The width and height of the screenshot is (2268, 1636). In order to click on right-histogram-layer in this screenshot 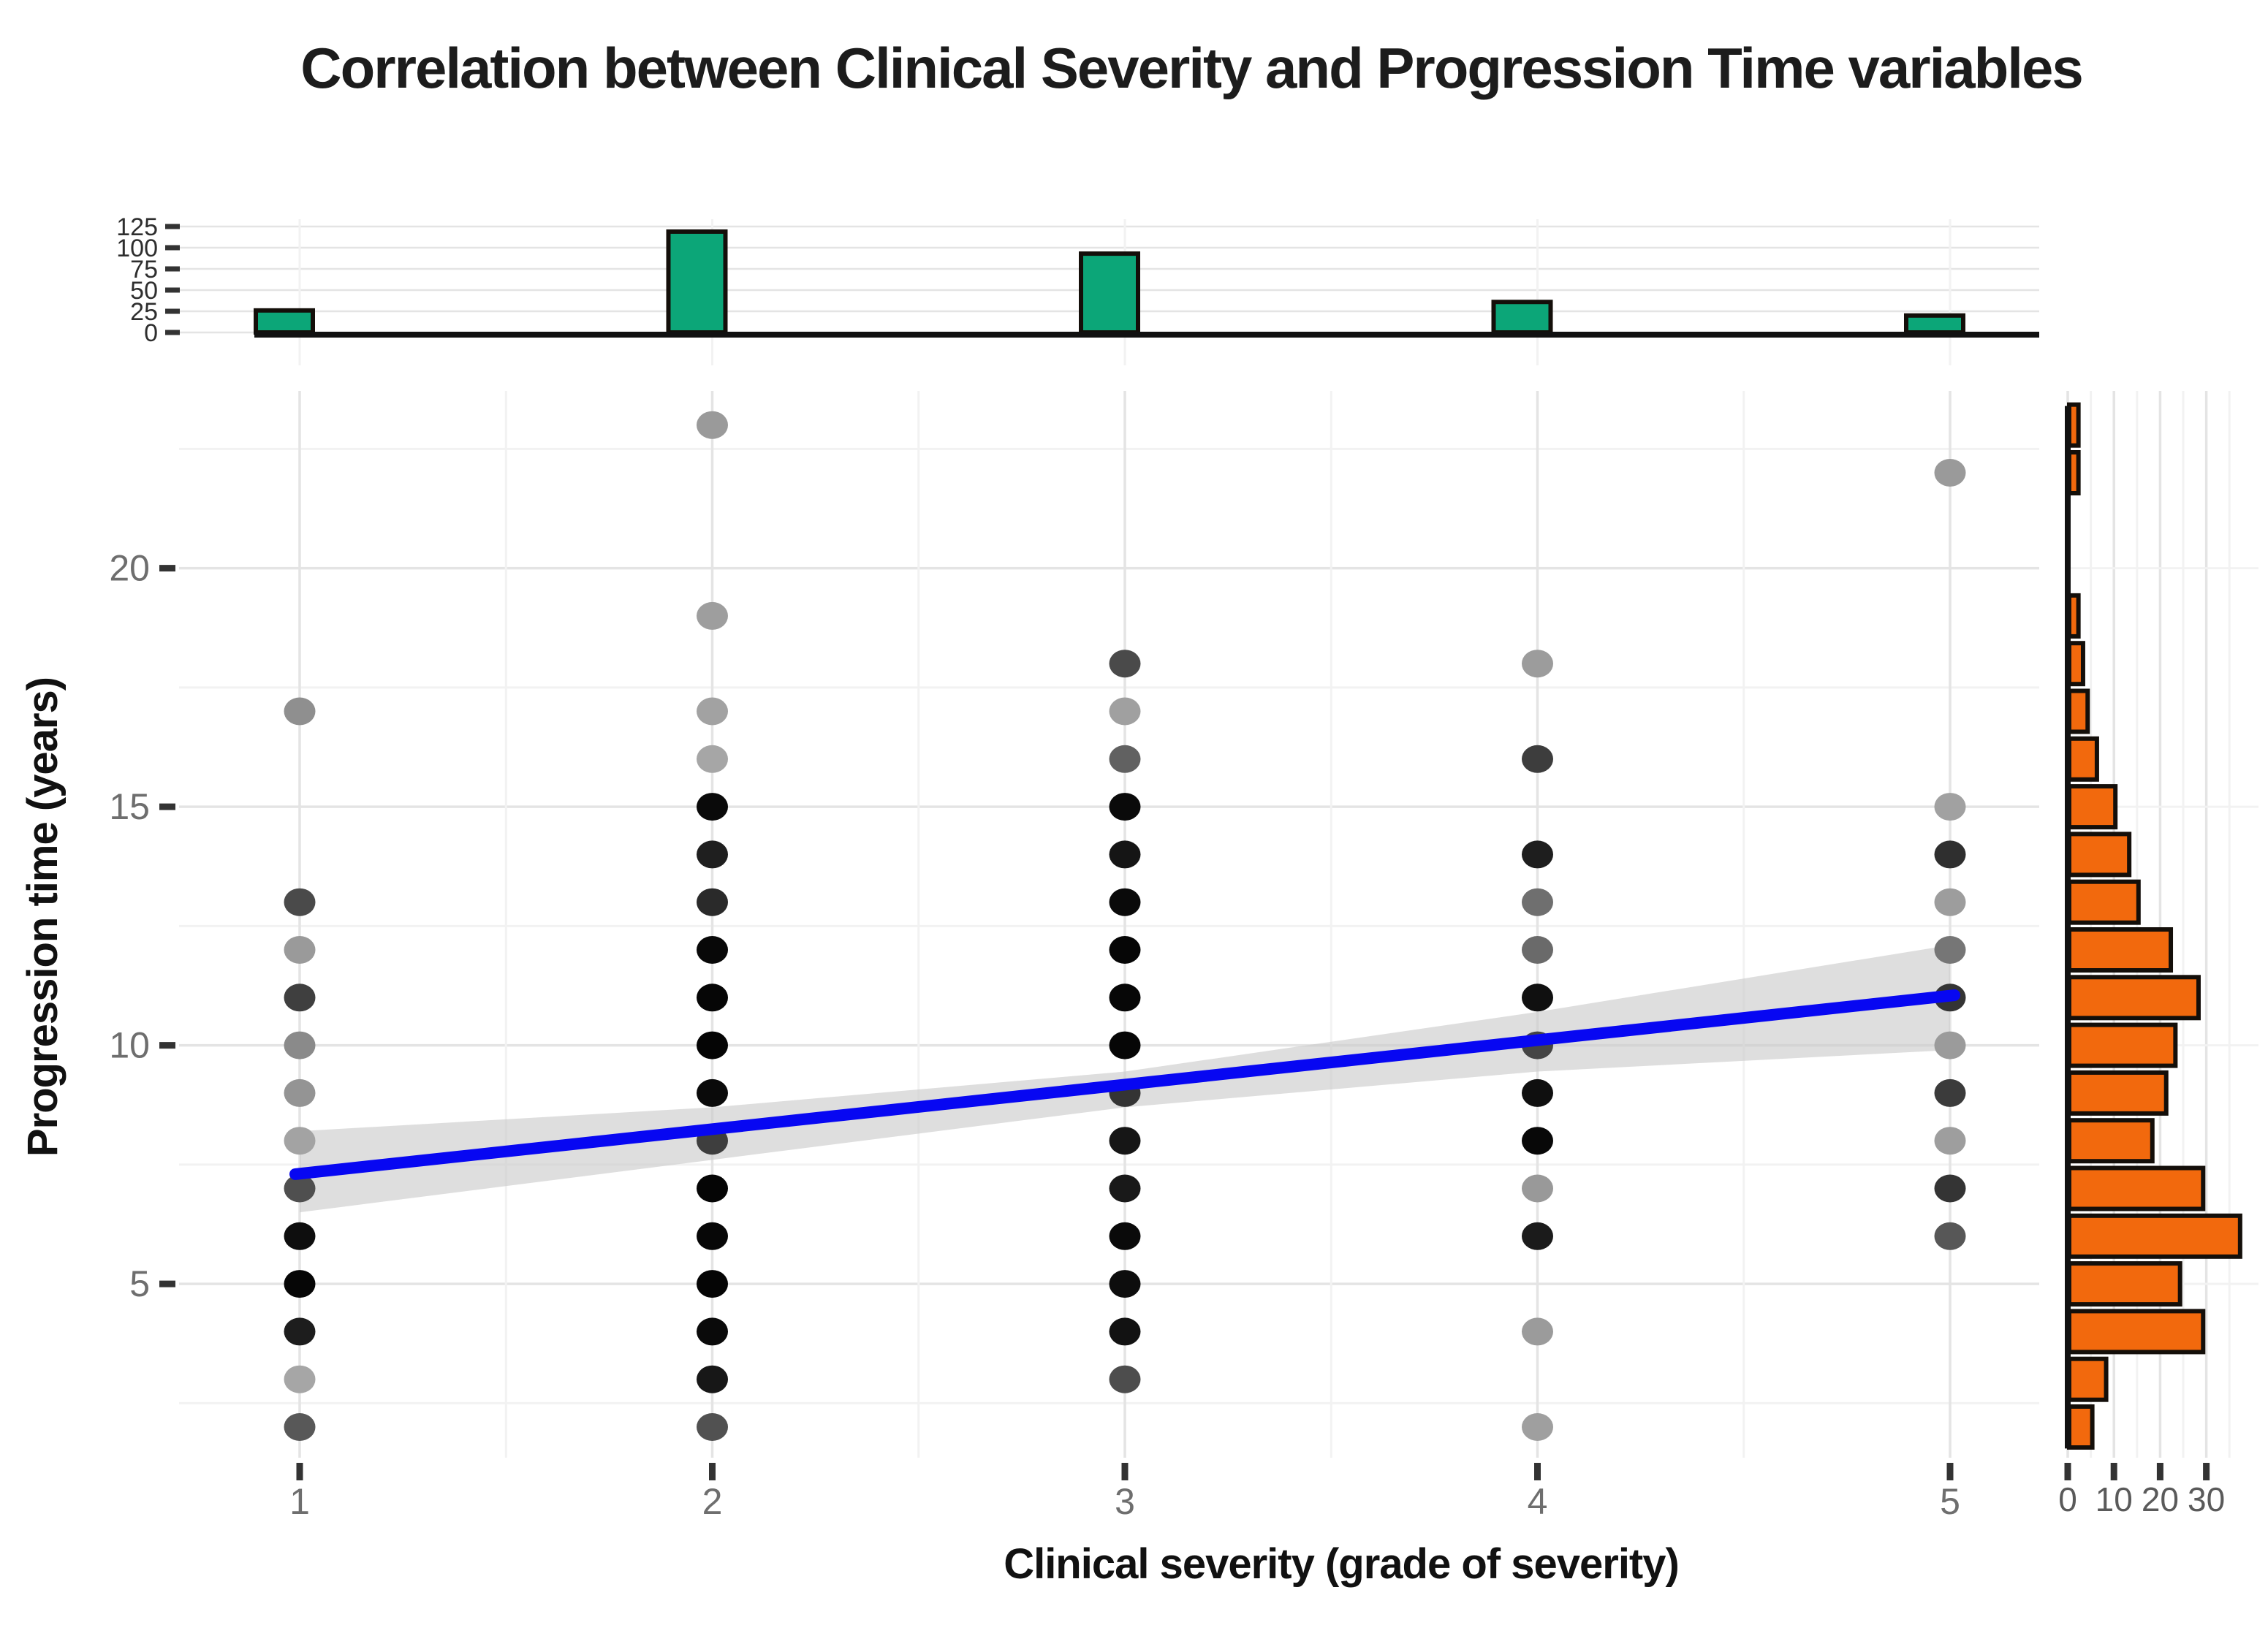, I will do `click(2154, 926)`.